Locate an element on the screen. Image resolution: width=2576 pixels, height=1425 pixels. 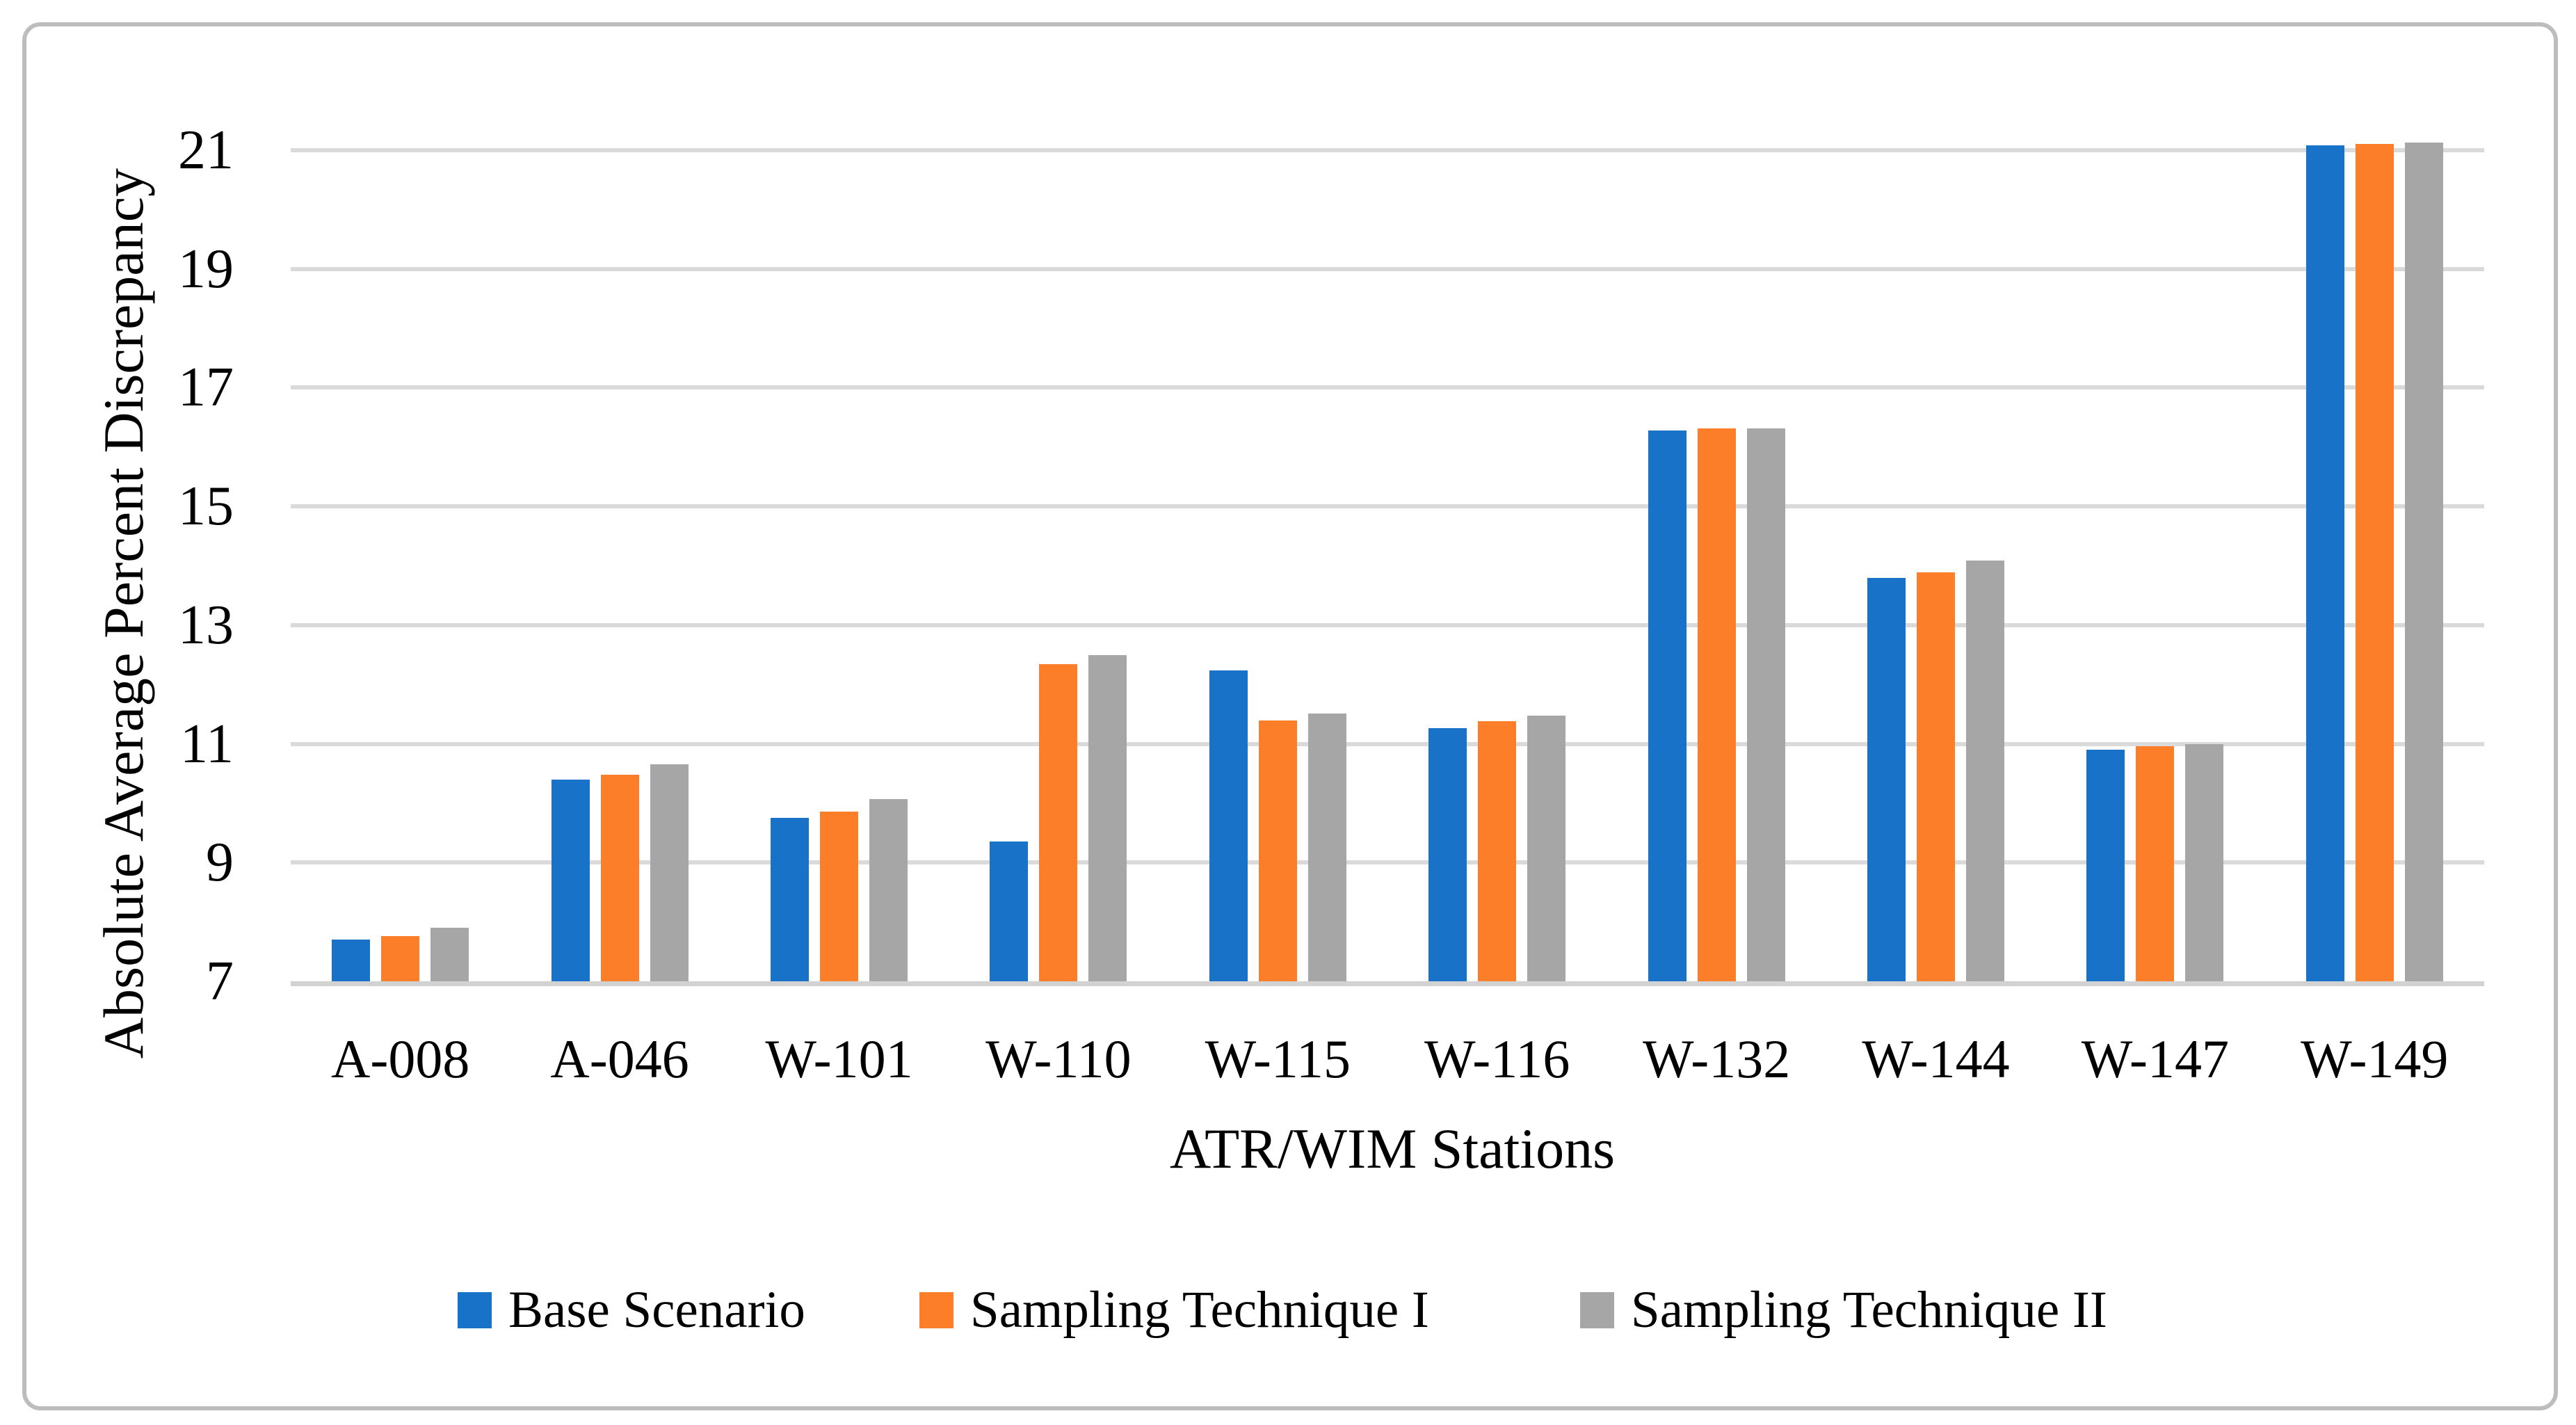
x-axis-line is located at coordinates (1387, 983).